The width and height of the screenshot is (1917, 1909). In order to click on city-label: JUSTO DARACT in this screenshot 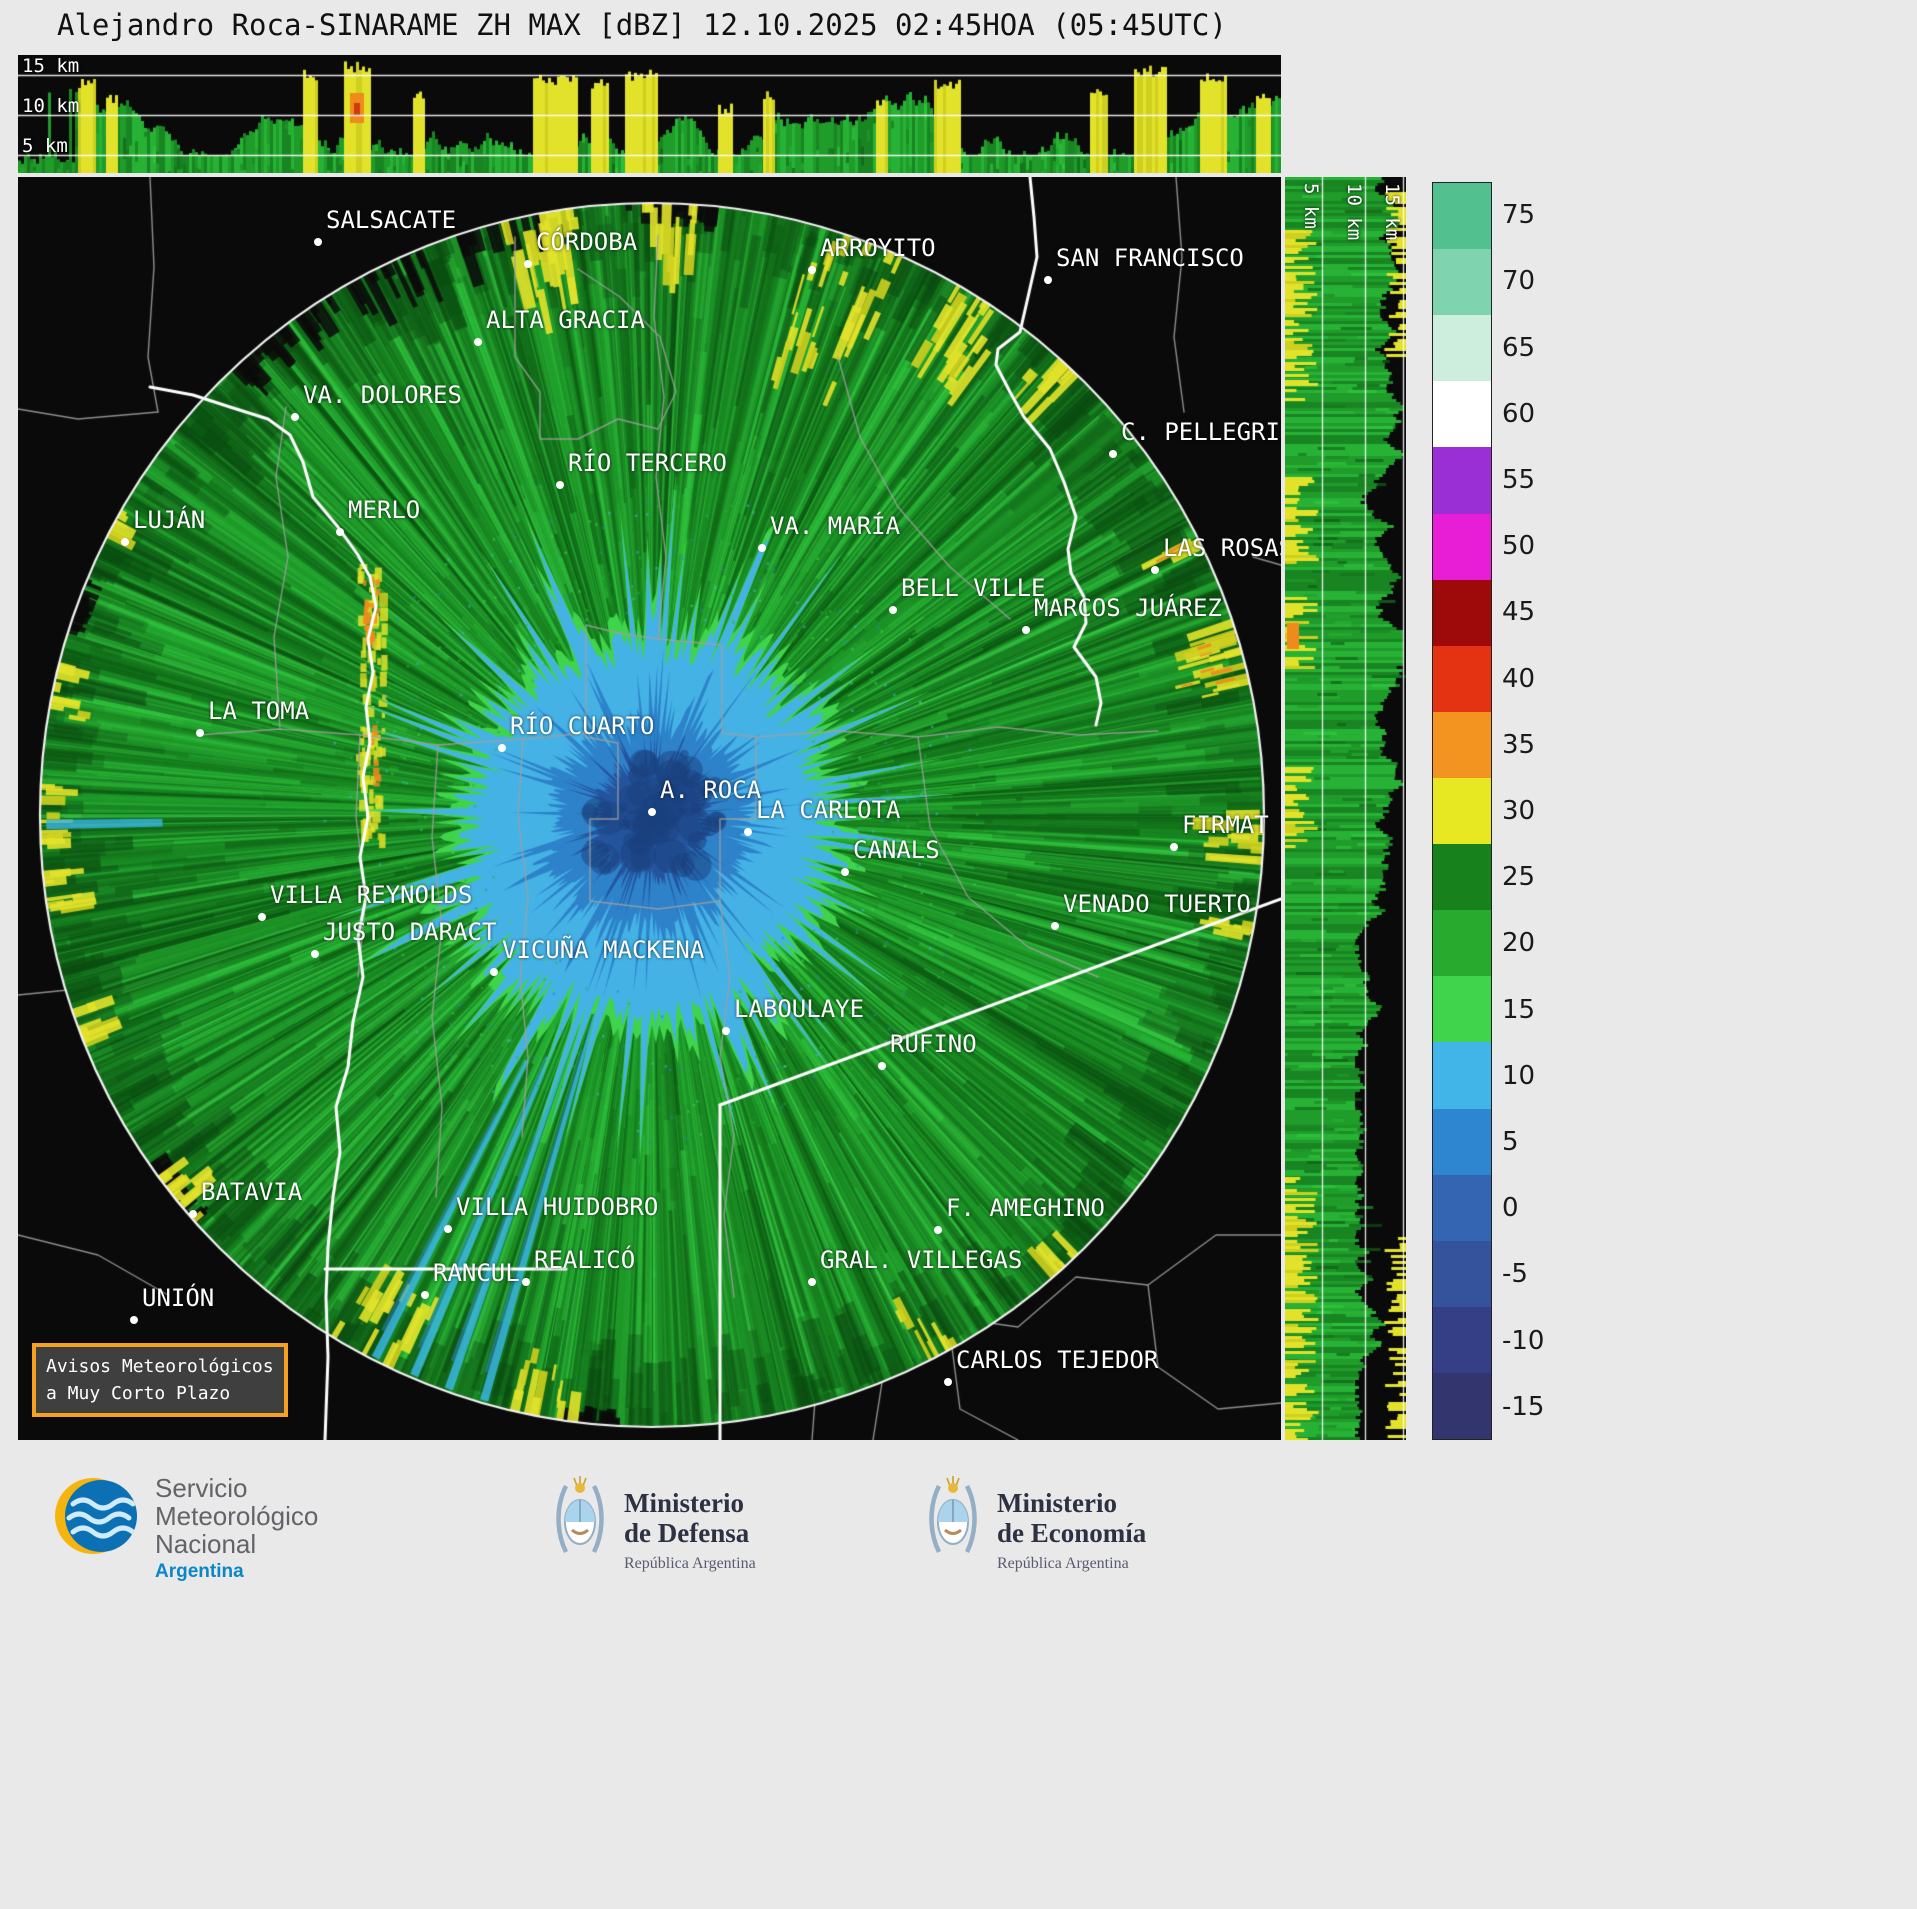, I will do `click(410, 932)`.